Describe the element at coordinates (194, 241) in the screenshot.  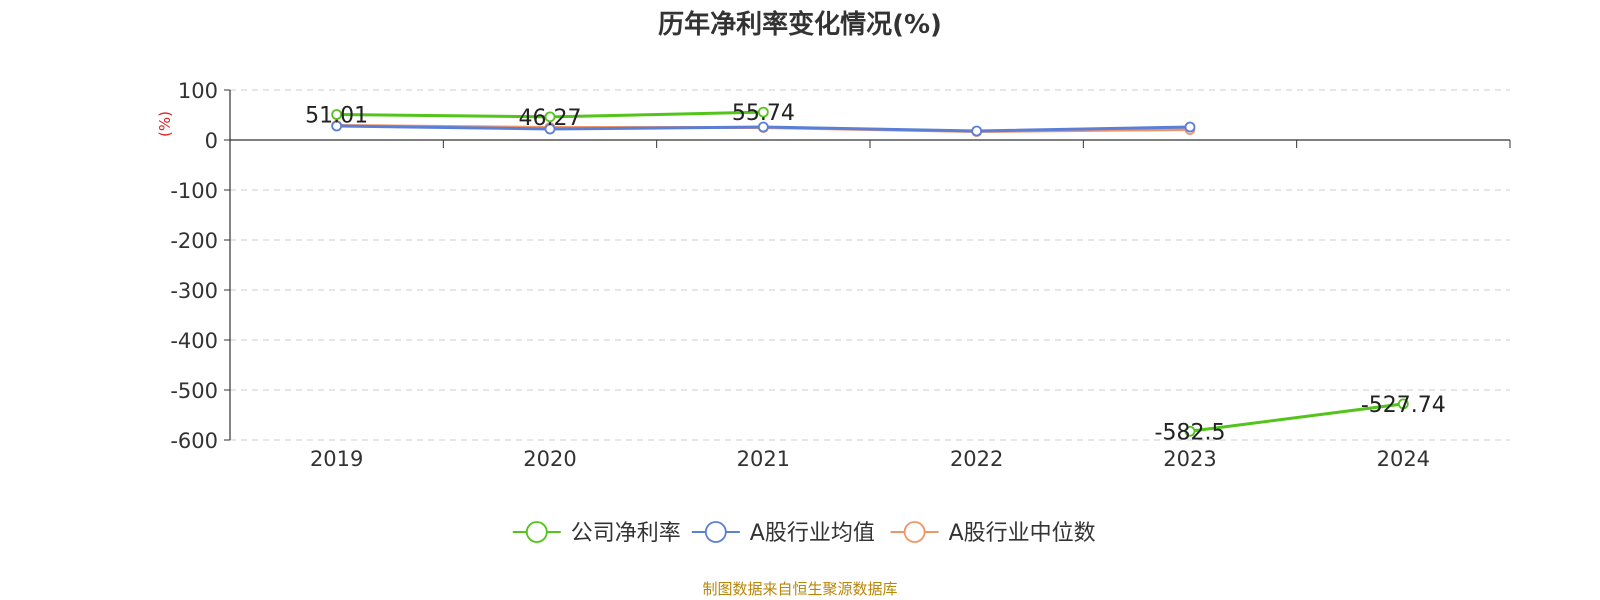
I see `y-tick-label: -200` at that location.